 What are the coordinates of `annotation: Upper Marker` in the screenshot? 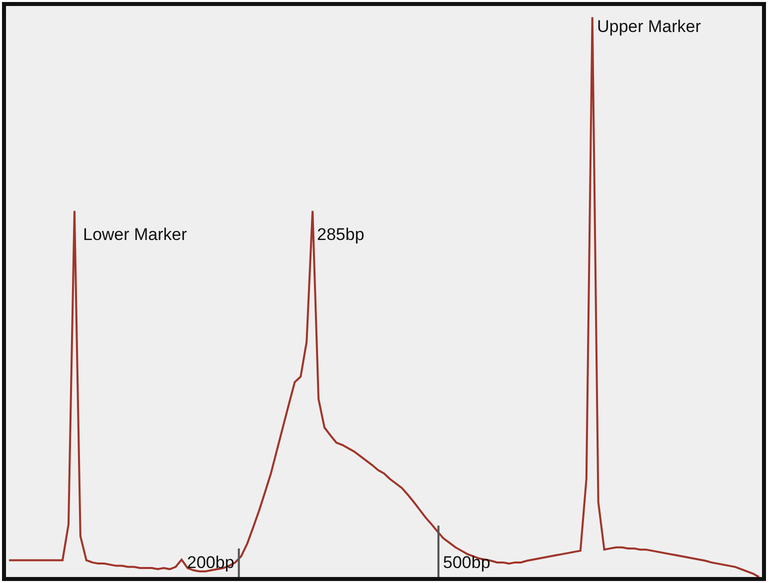 It's located at (649, 26).